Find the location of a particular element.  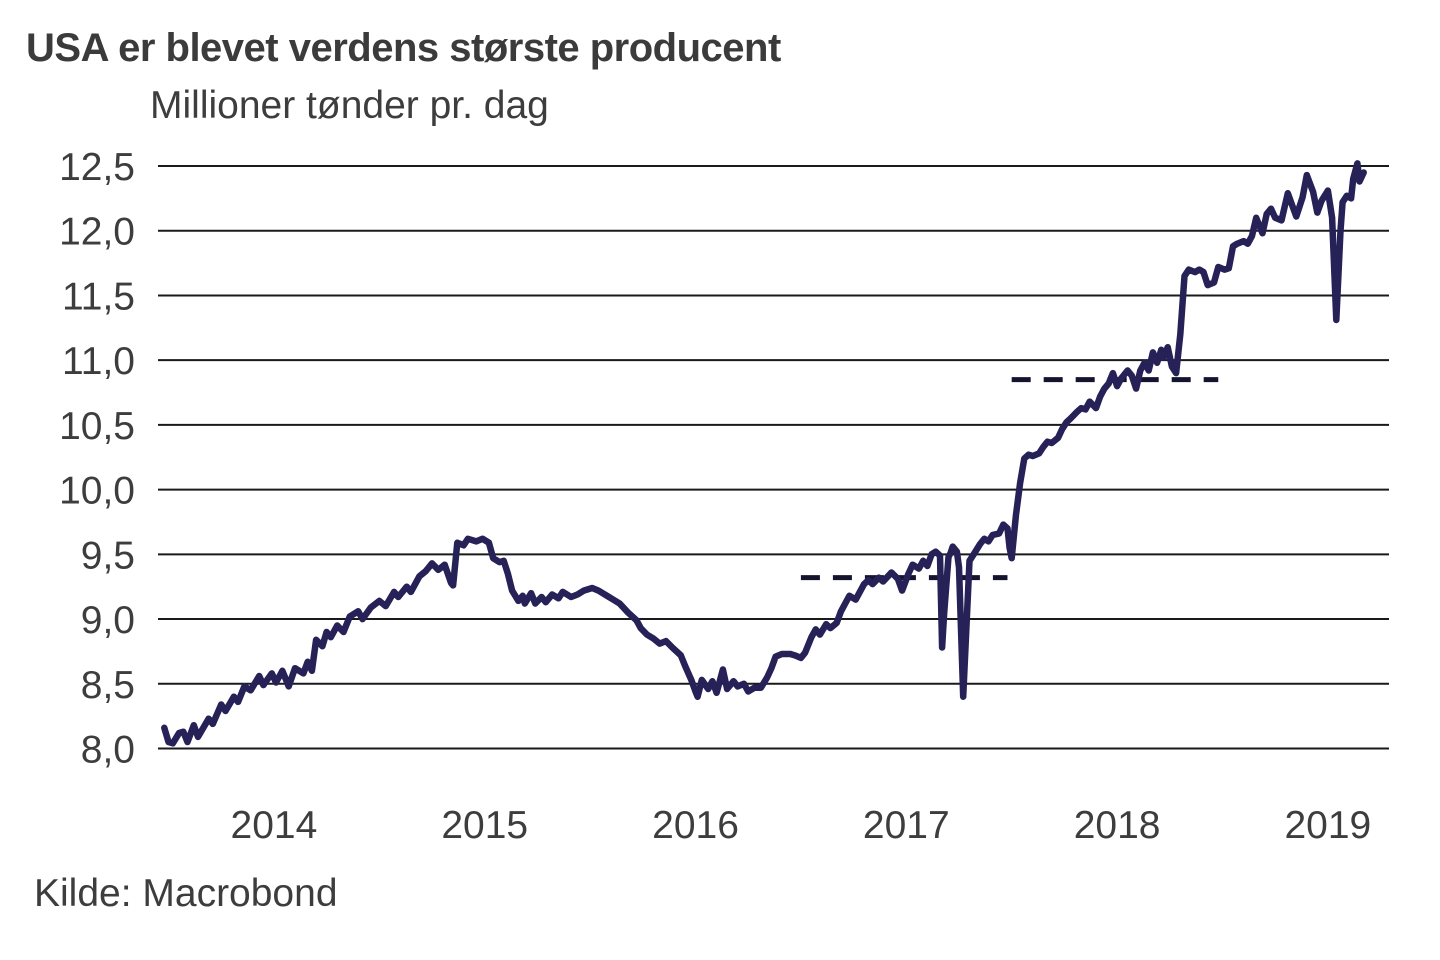

x-axis-tick-label: 2016 is located at coordinates (695, 825).